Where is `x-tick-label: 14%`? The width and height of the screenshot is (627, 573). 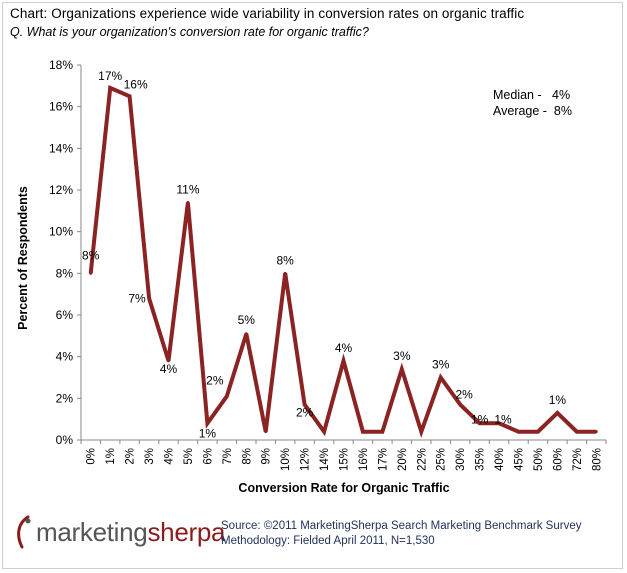 x-tick-label: 14% is located at coordinates (325, 459).